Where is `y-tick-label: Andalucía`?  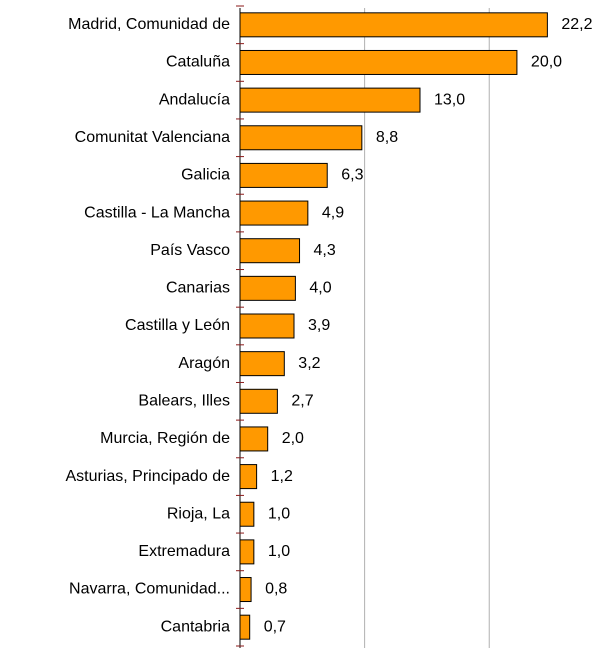
y-tick-label: Andalucía is located at coordinates (194, 99).